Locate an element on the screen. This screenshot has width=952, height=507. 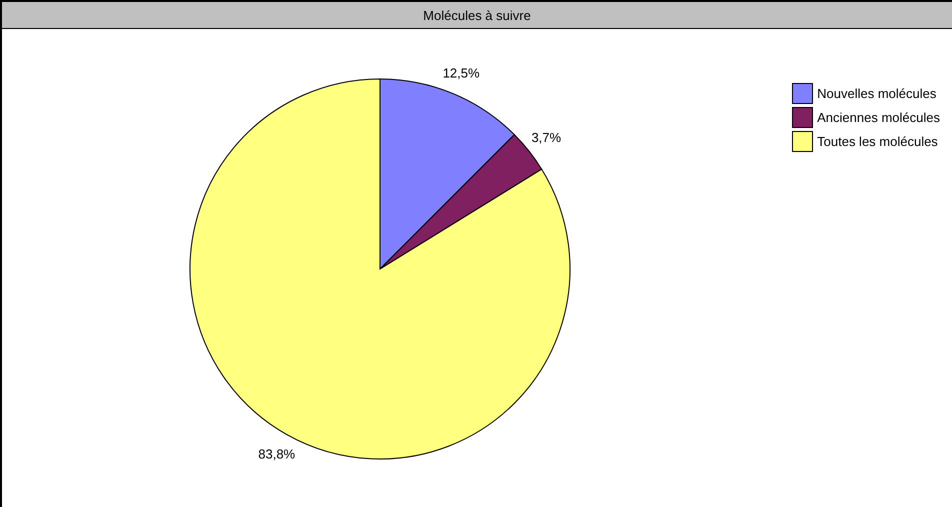
legend-label: Anciennes molécules is located at coordinates (878, 117).